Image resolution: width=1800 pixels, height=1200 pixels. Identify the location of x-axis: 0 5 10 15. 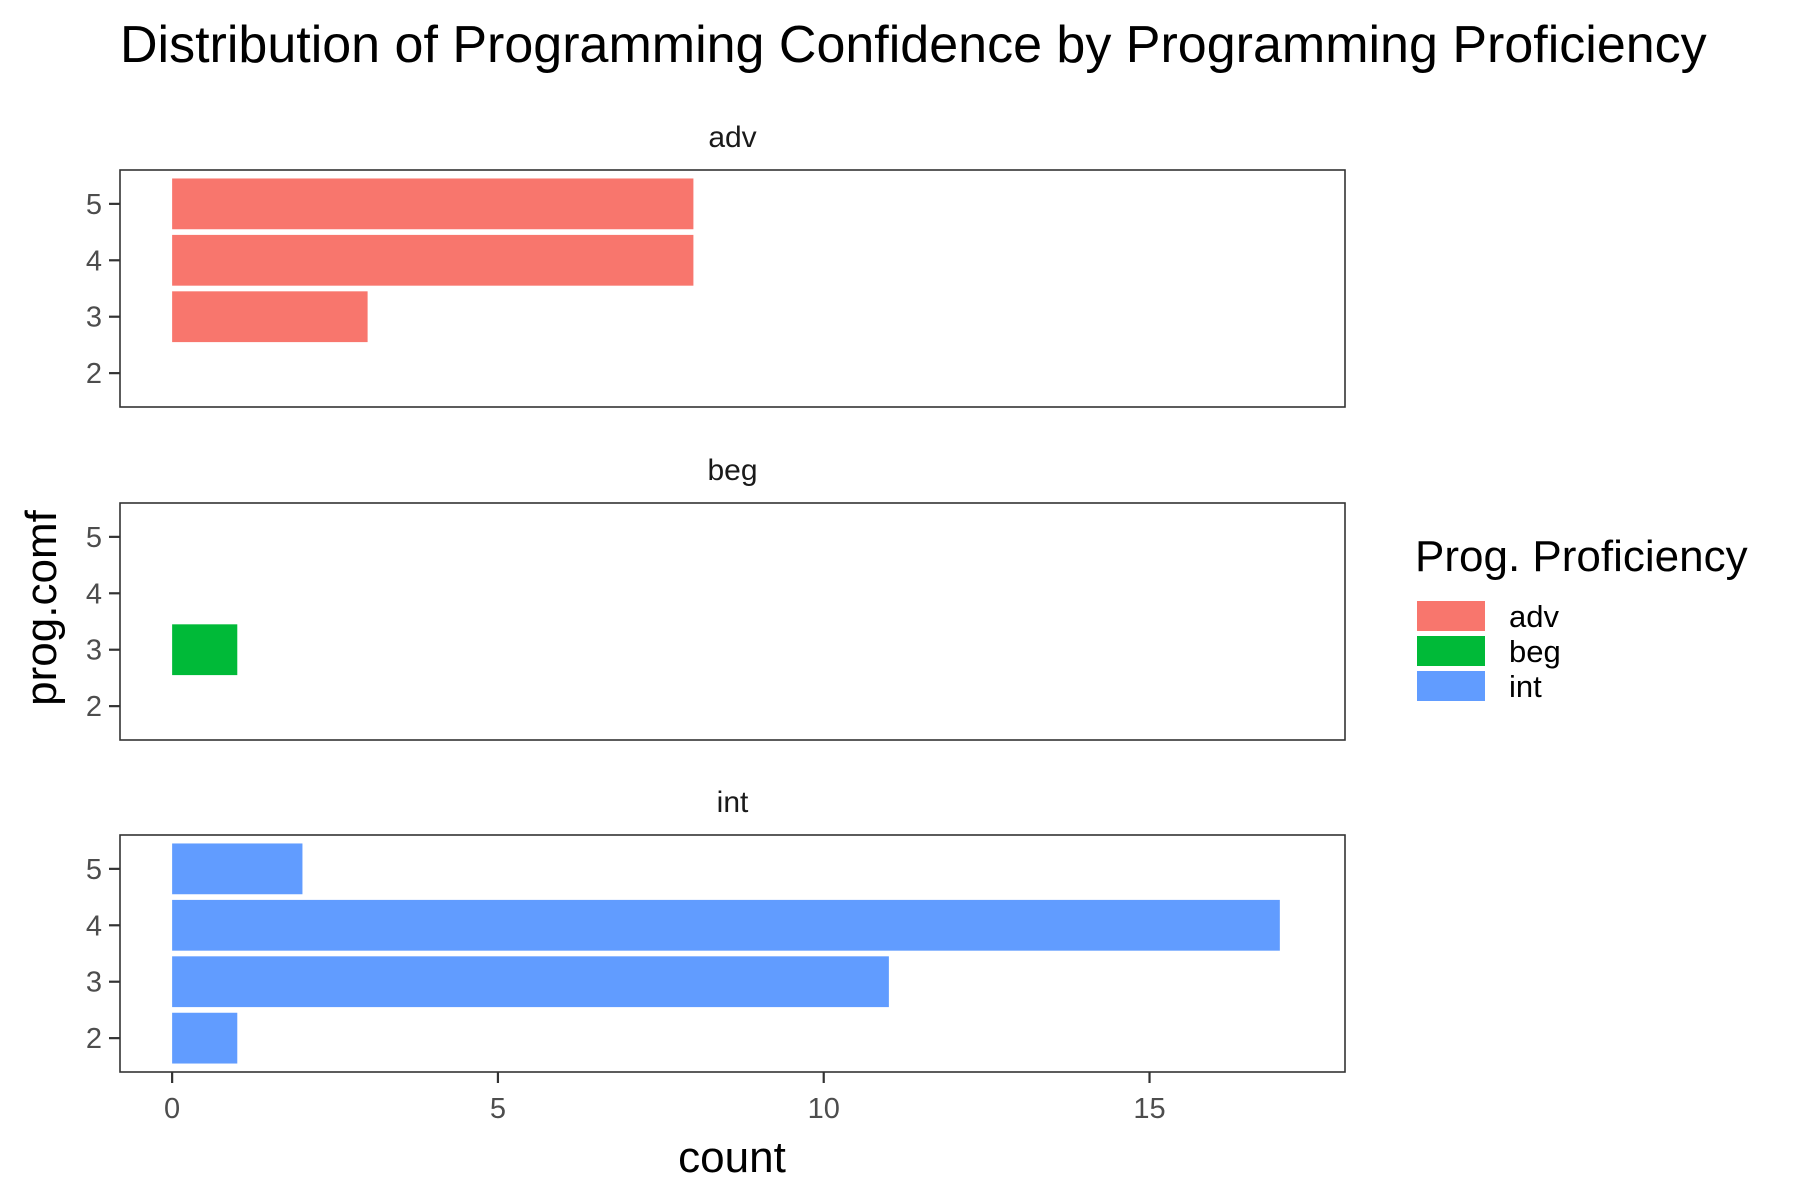
(665, 1098).